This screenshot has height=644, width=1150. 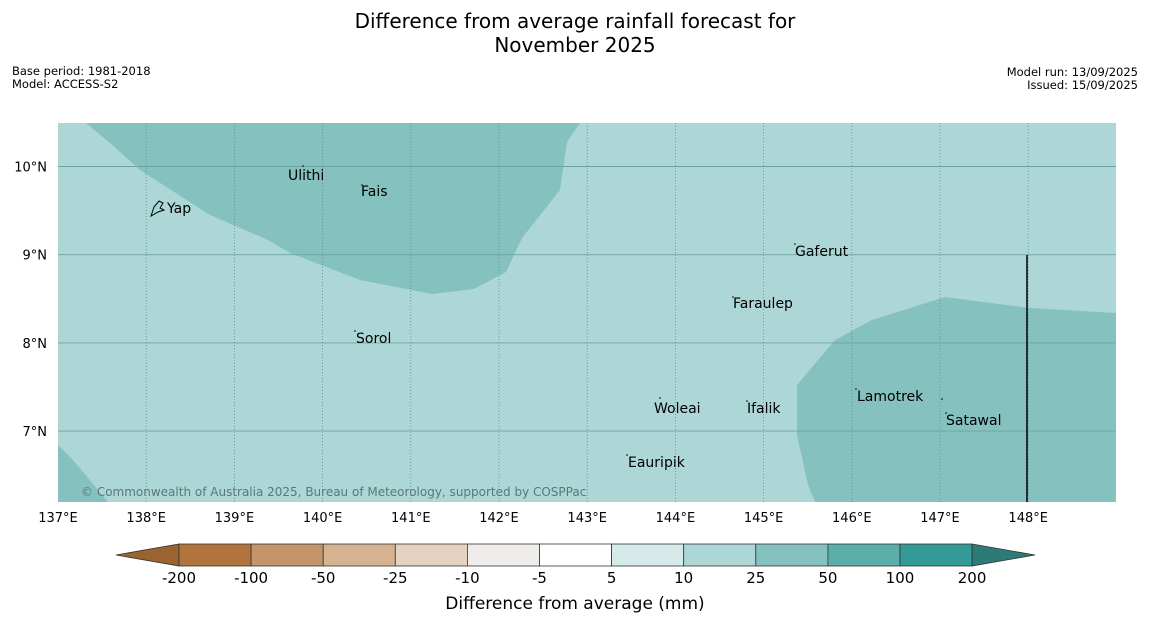 I want to click on longitude-tick-label: 145°E, so click(x=764, y=518).